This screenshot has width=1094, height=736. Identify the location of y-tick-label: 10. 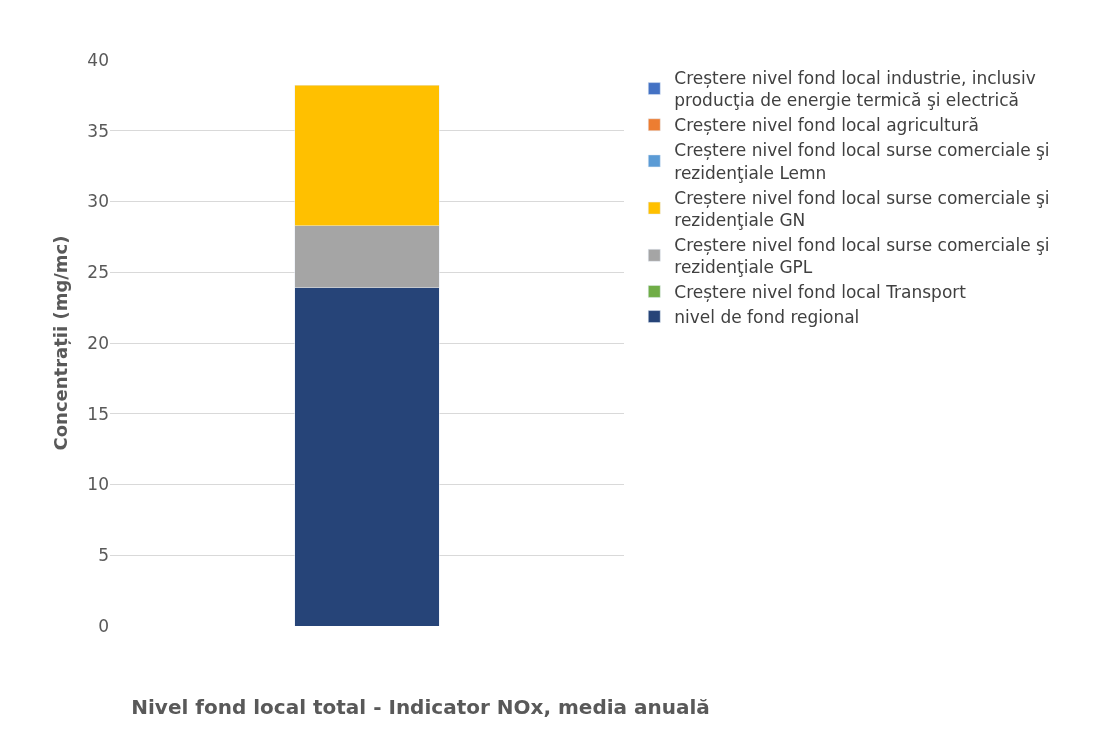
(98, 484).